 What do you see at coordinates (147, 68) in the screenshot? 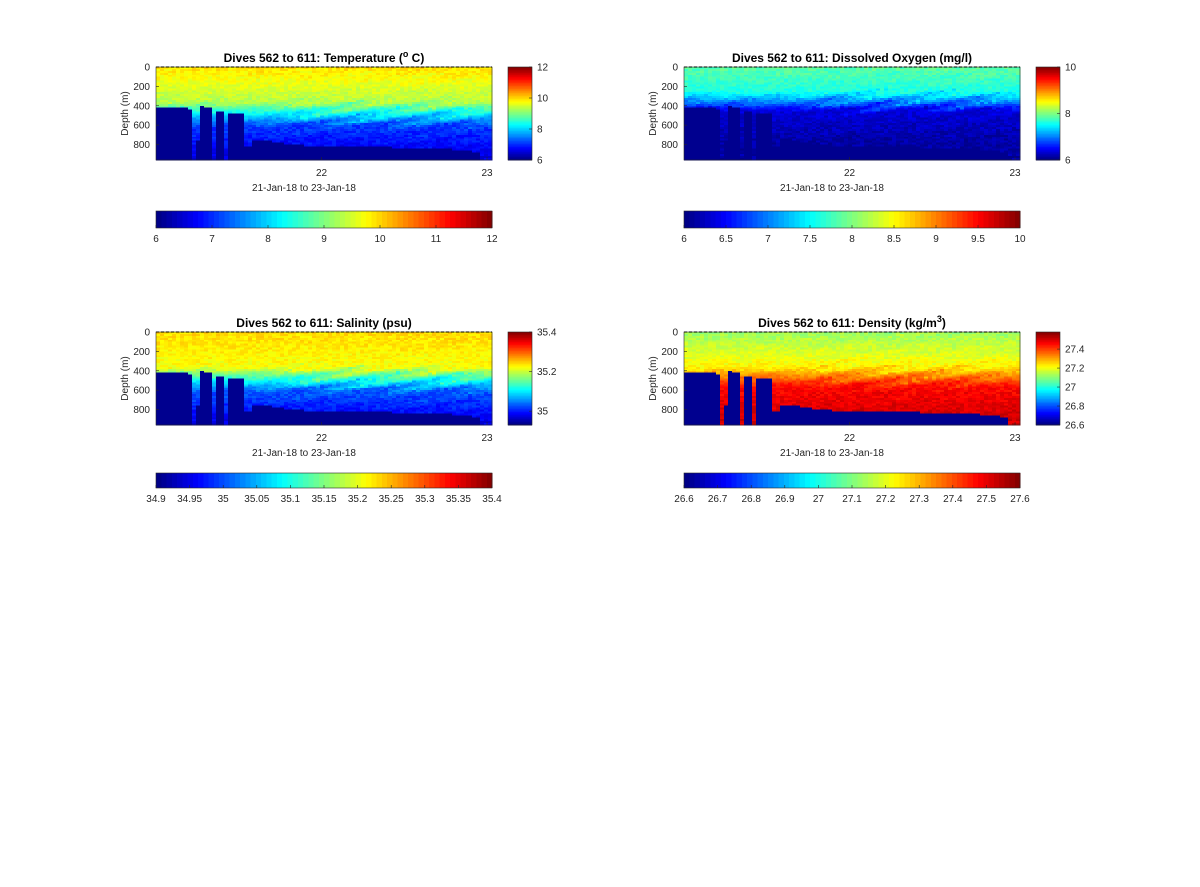
I see `temperature-ytick-label: 0` at bounding box center [147, 68].